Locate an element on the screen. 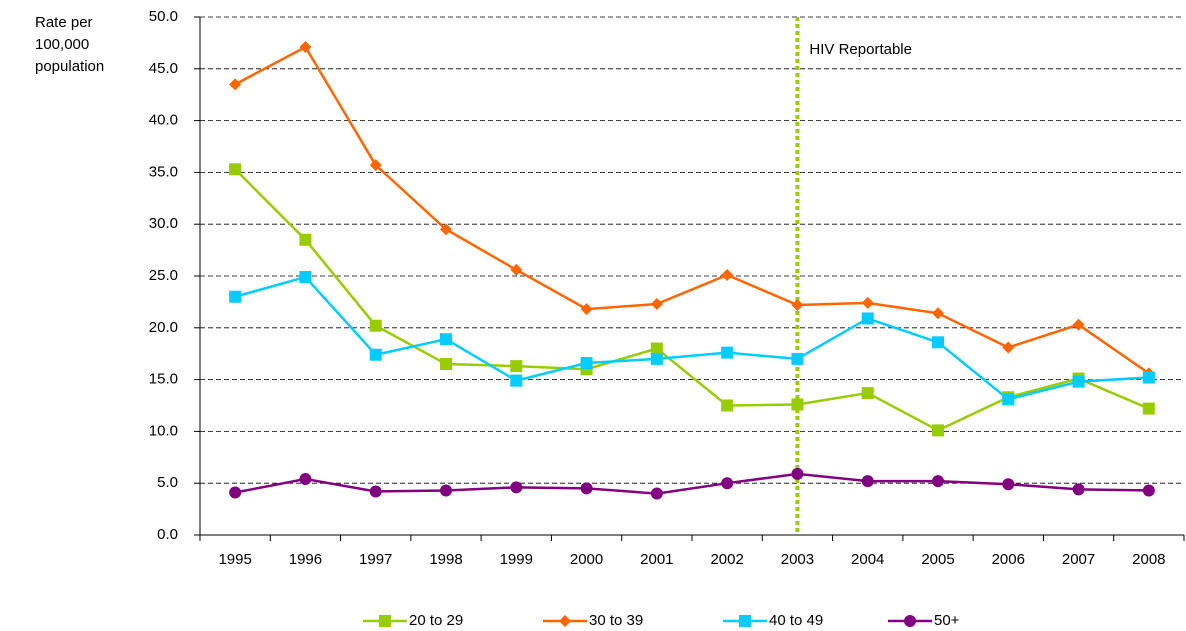 This screenshot has height=631, width=1186. y-axis-label: Rate per is located at coordinates (64, 22).